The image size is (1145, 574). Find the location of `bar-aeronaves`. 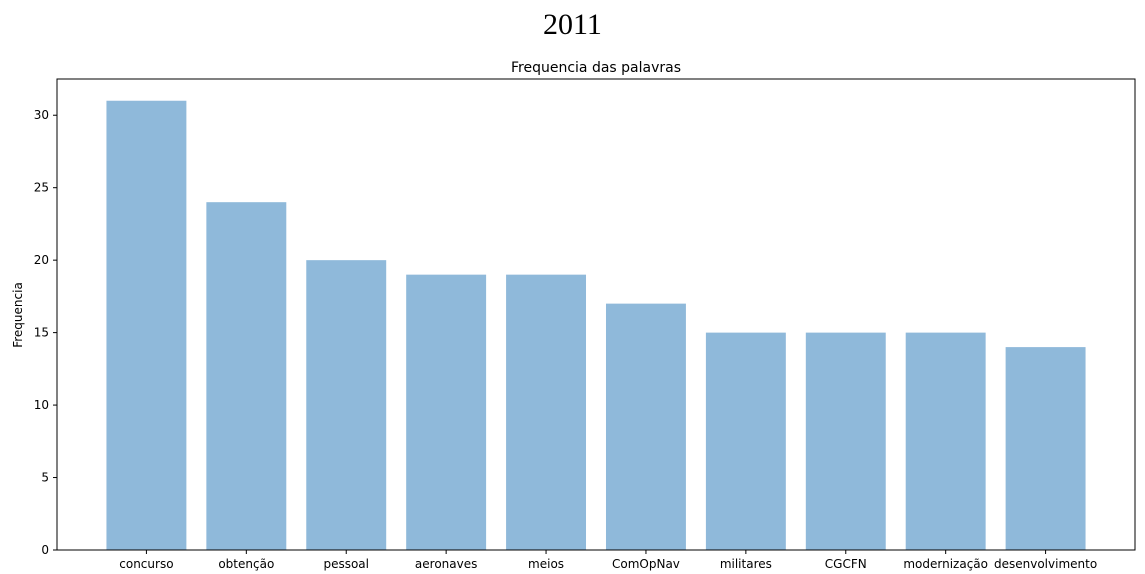

bar-aeronaves is located at coordinates (446, 412).